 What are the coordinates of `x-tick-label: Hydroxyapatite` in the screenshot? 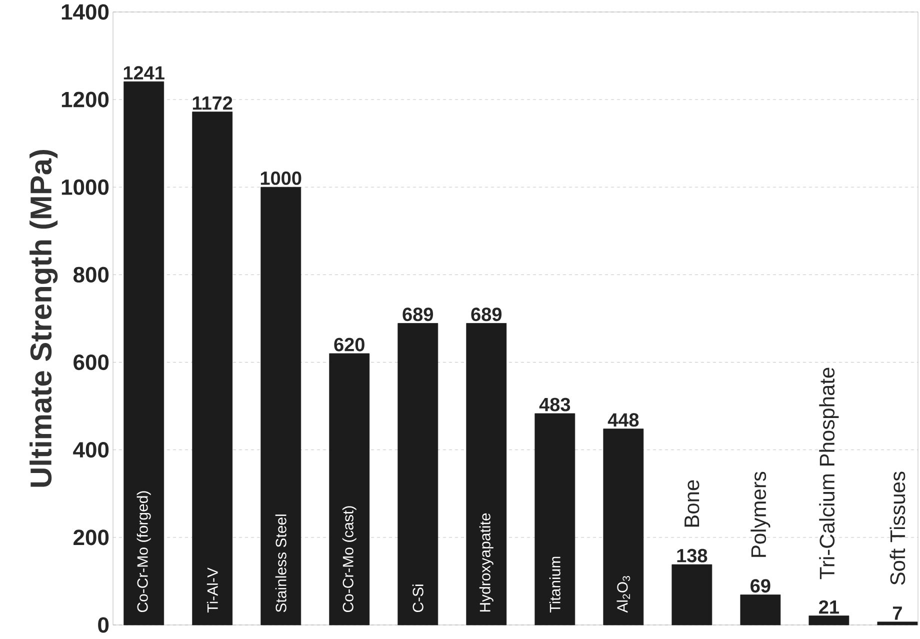 It's located at (486, 562).